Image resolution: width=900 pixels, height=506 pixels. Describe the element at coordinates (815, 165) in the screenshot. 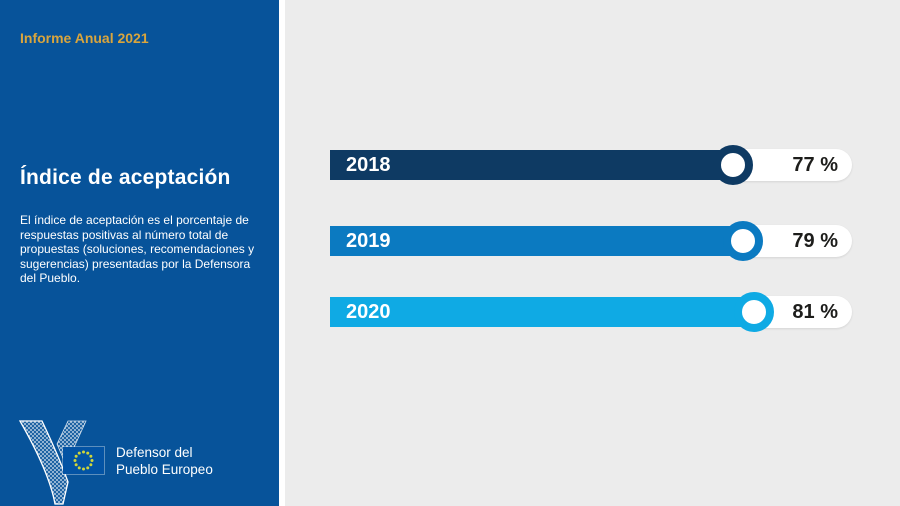

I see `value-label: 77 %` at that location.